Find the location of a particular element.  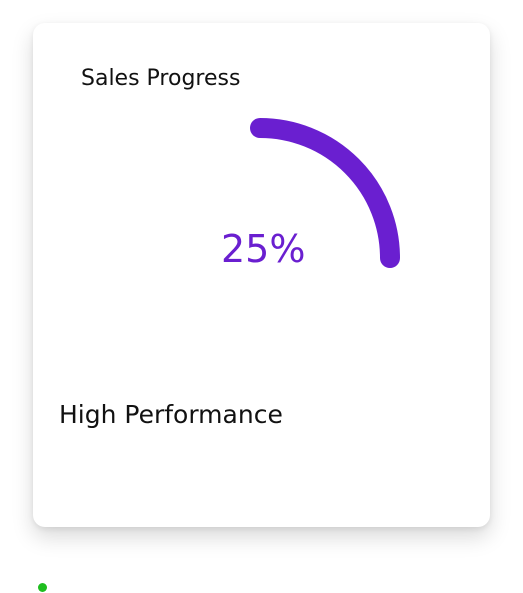

progress-arc-gauge is located at coordinates (325, 193).